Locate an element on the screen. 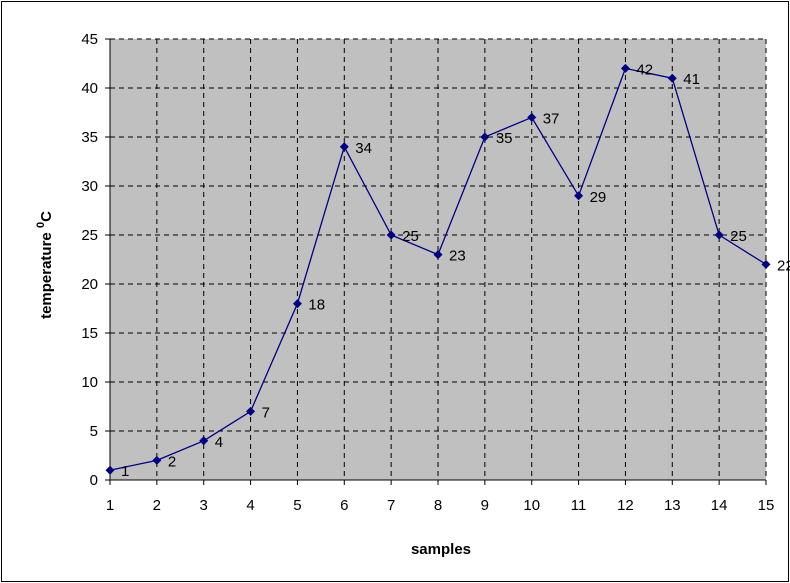 The width and height of the screenshot is (790, 583). y-tick-label: 40 is located at coordinates (89, 88).